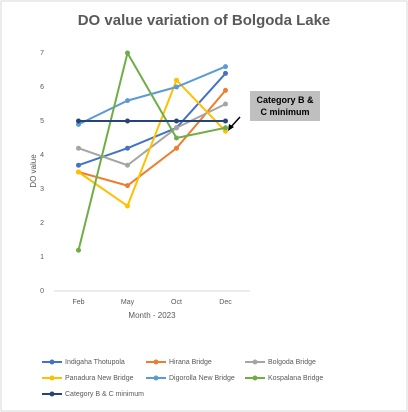 This screenshot has height=412, width=408. Describe the element at coordinates (204, 20) in the screenshot. I see `chart-title: DO value variation of Bolgoda Lake` at that location.